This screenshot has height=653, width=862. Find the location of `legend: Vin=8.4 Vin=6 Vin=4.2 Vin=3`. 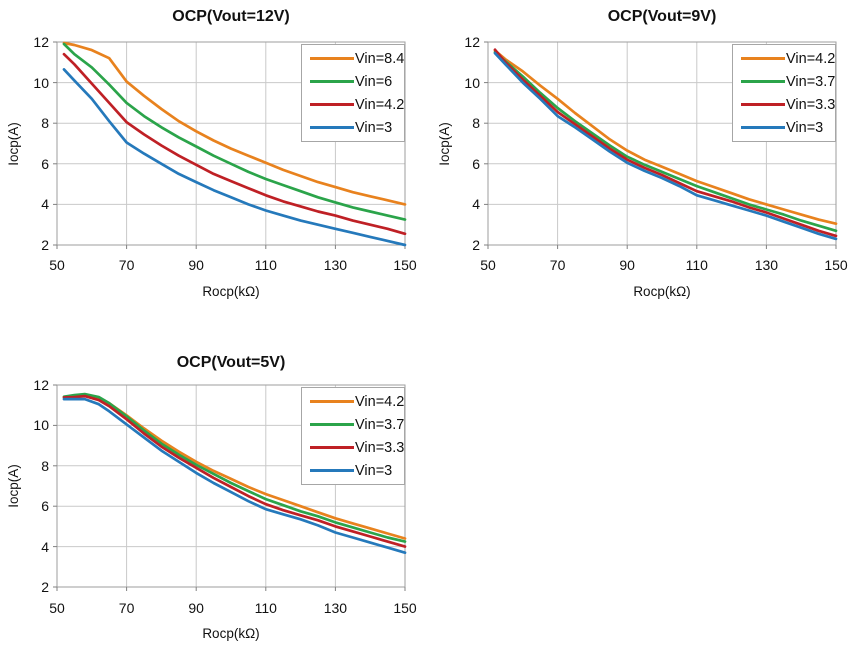

legend: Vin=8.4 Vin=6 Vin=4.2 Vin=3 is located at coordinates (353, 93).